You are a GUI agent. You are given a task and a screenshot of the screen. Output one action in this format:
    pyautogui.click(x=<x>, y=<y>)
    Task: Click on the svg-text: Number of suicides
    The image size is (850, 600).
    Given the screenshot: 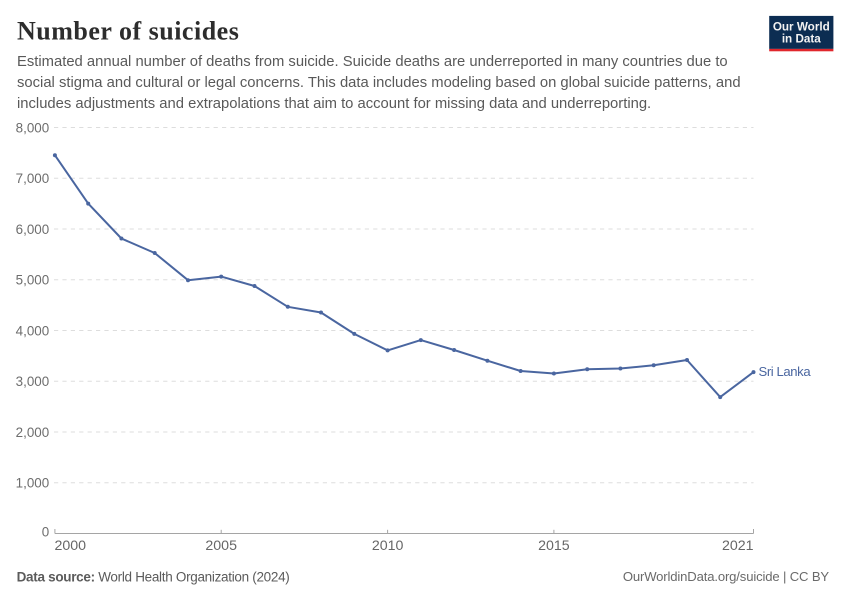 What is the action you would take?
    pyautogui.click(x=128, y=31)
    